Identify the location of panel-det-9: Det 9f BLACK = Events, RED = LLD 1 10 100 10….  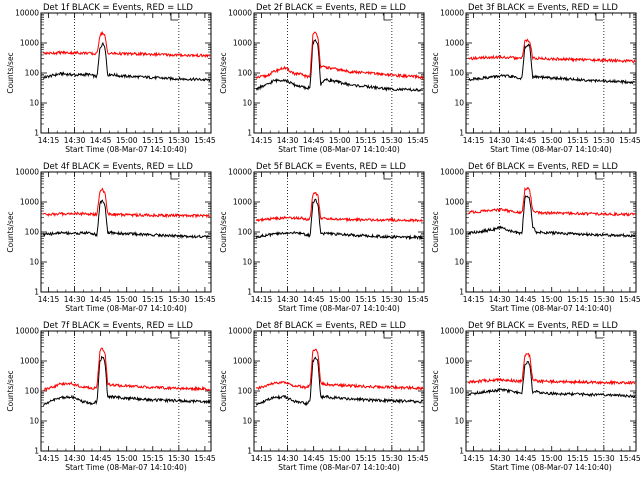
(535, 396).